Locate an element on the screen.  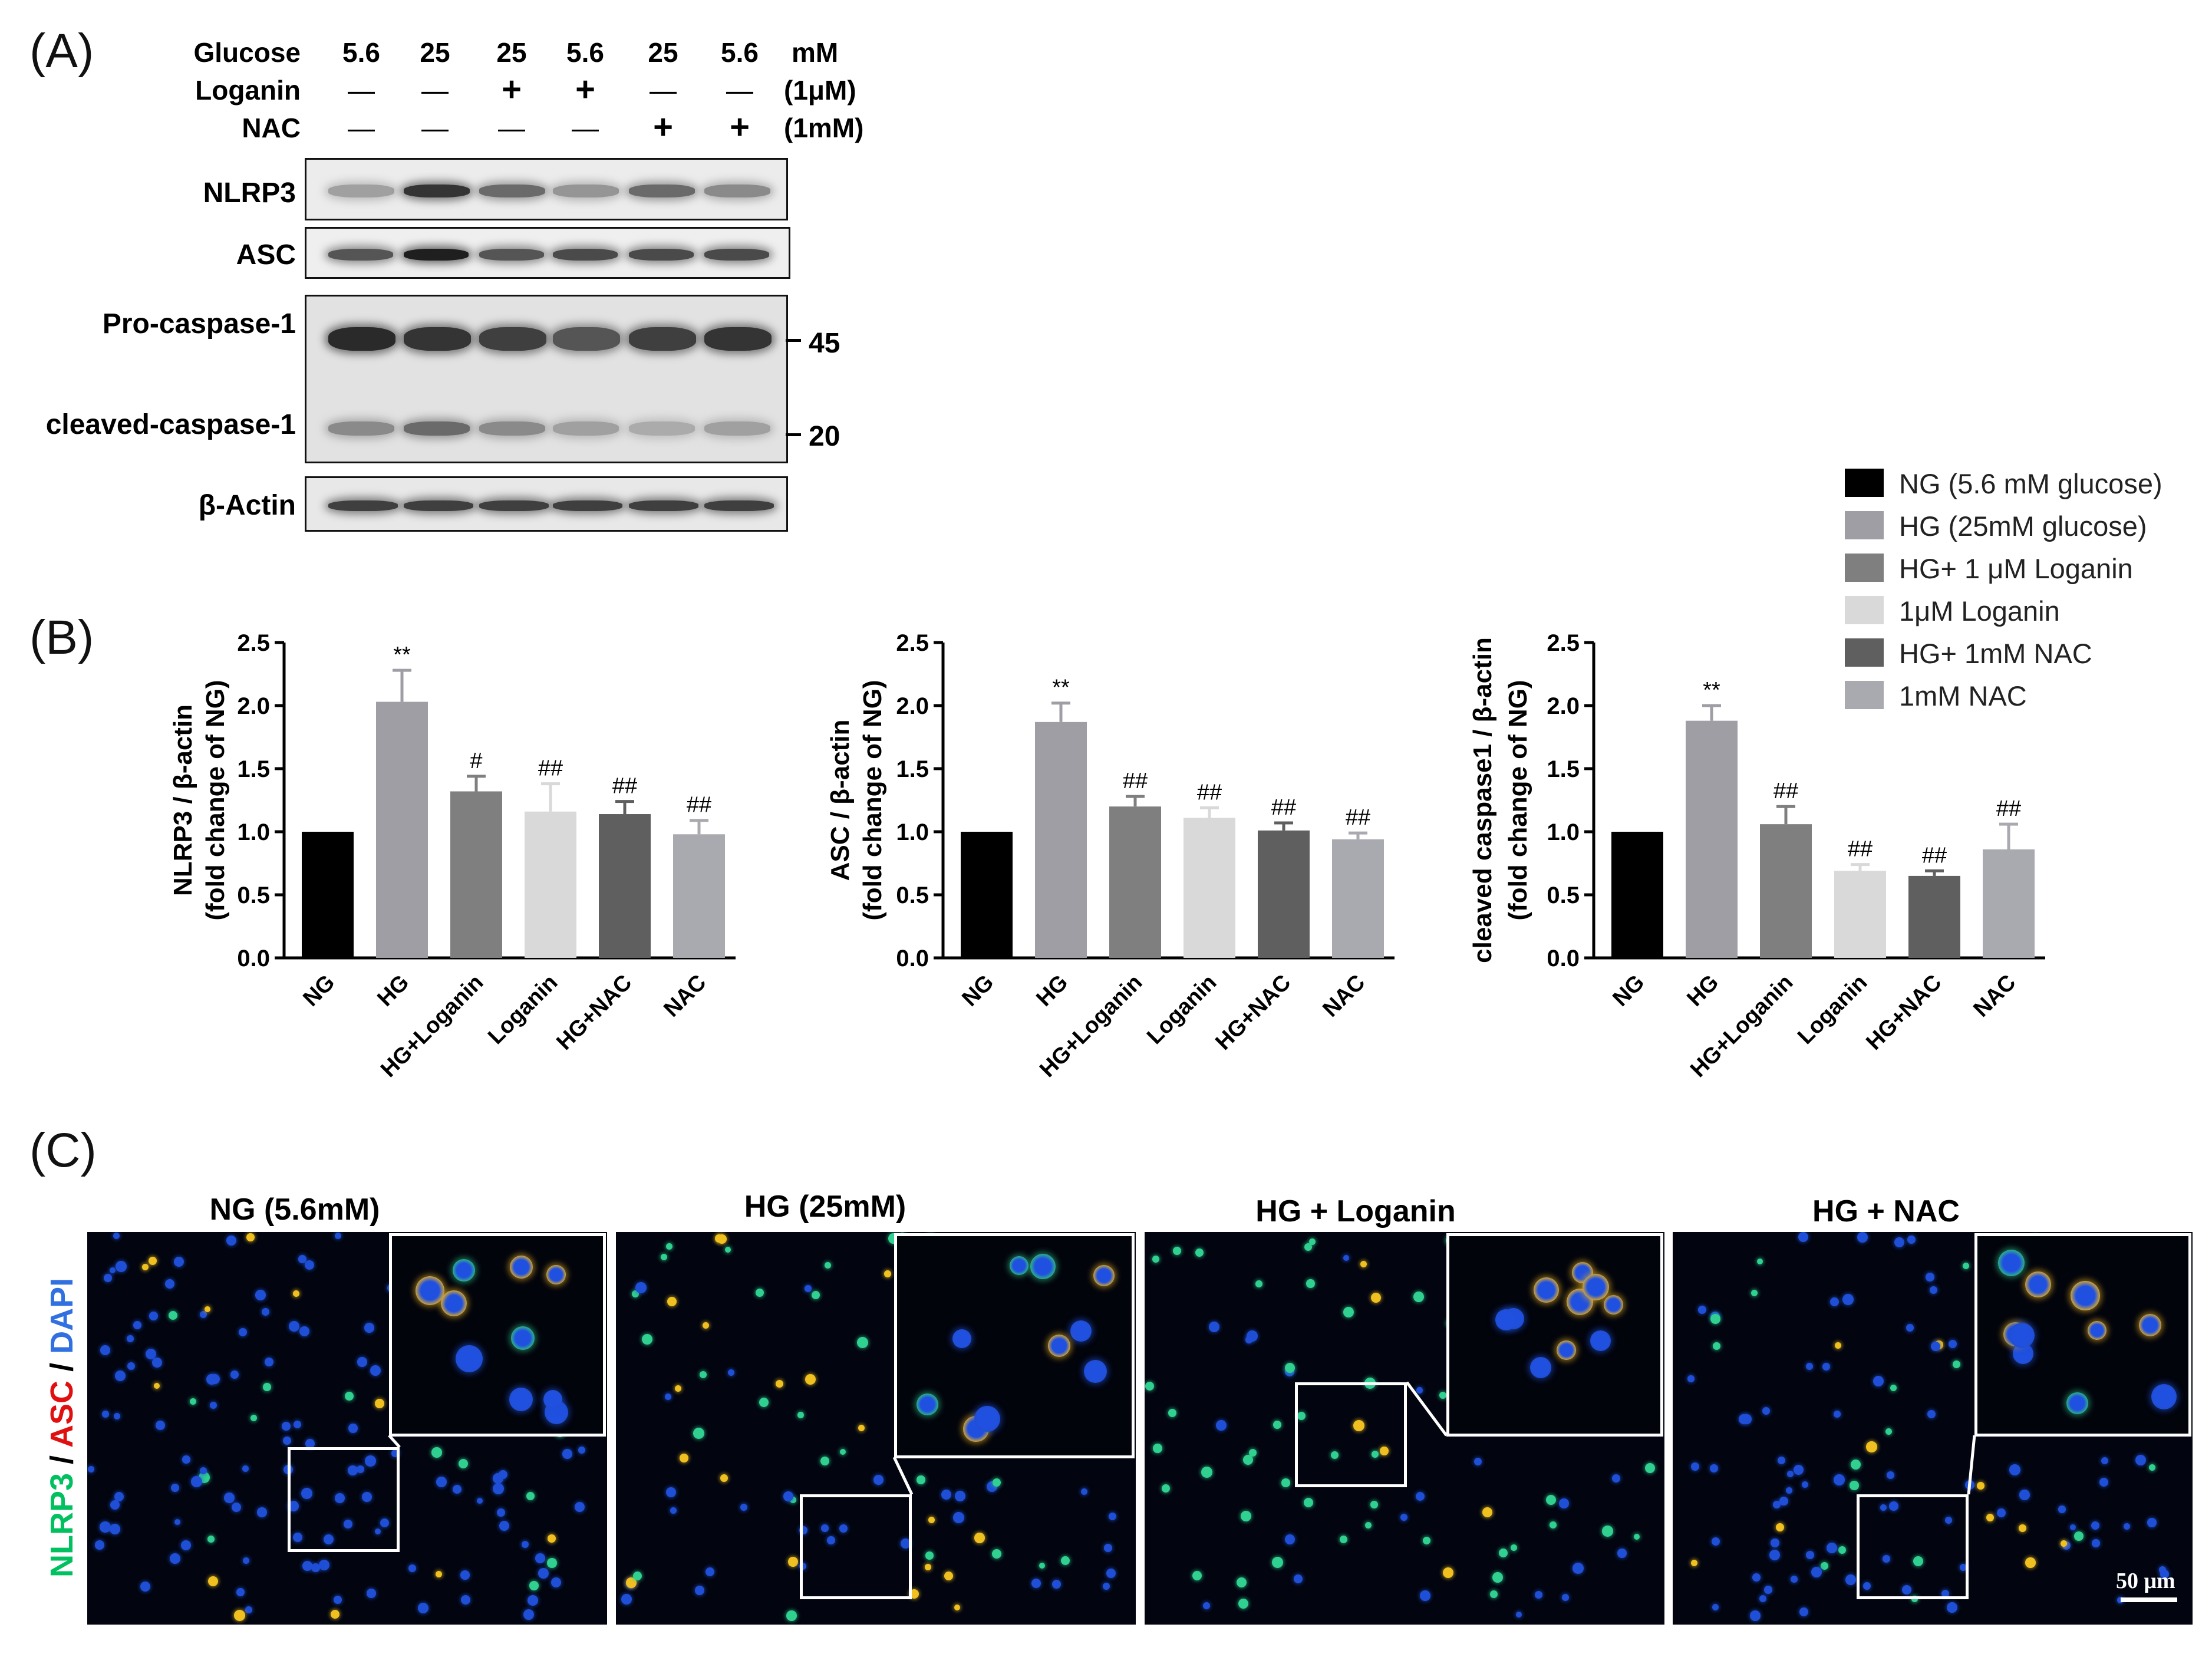
significance-label: ## is located at coordinates (1934, 855).